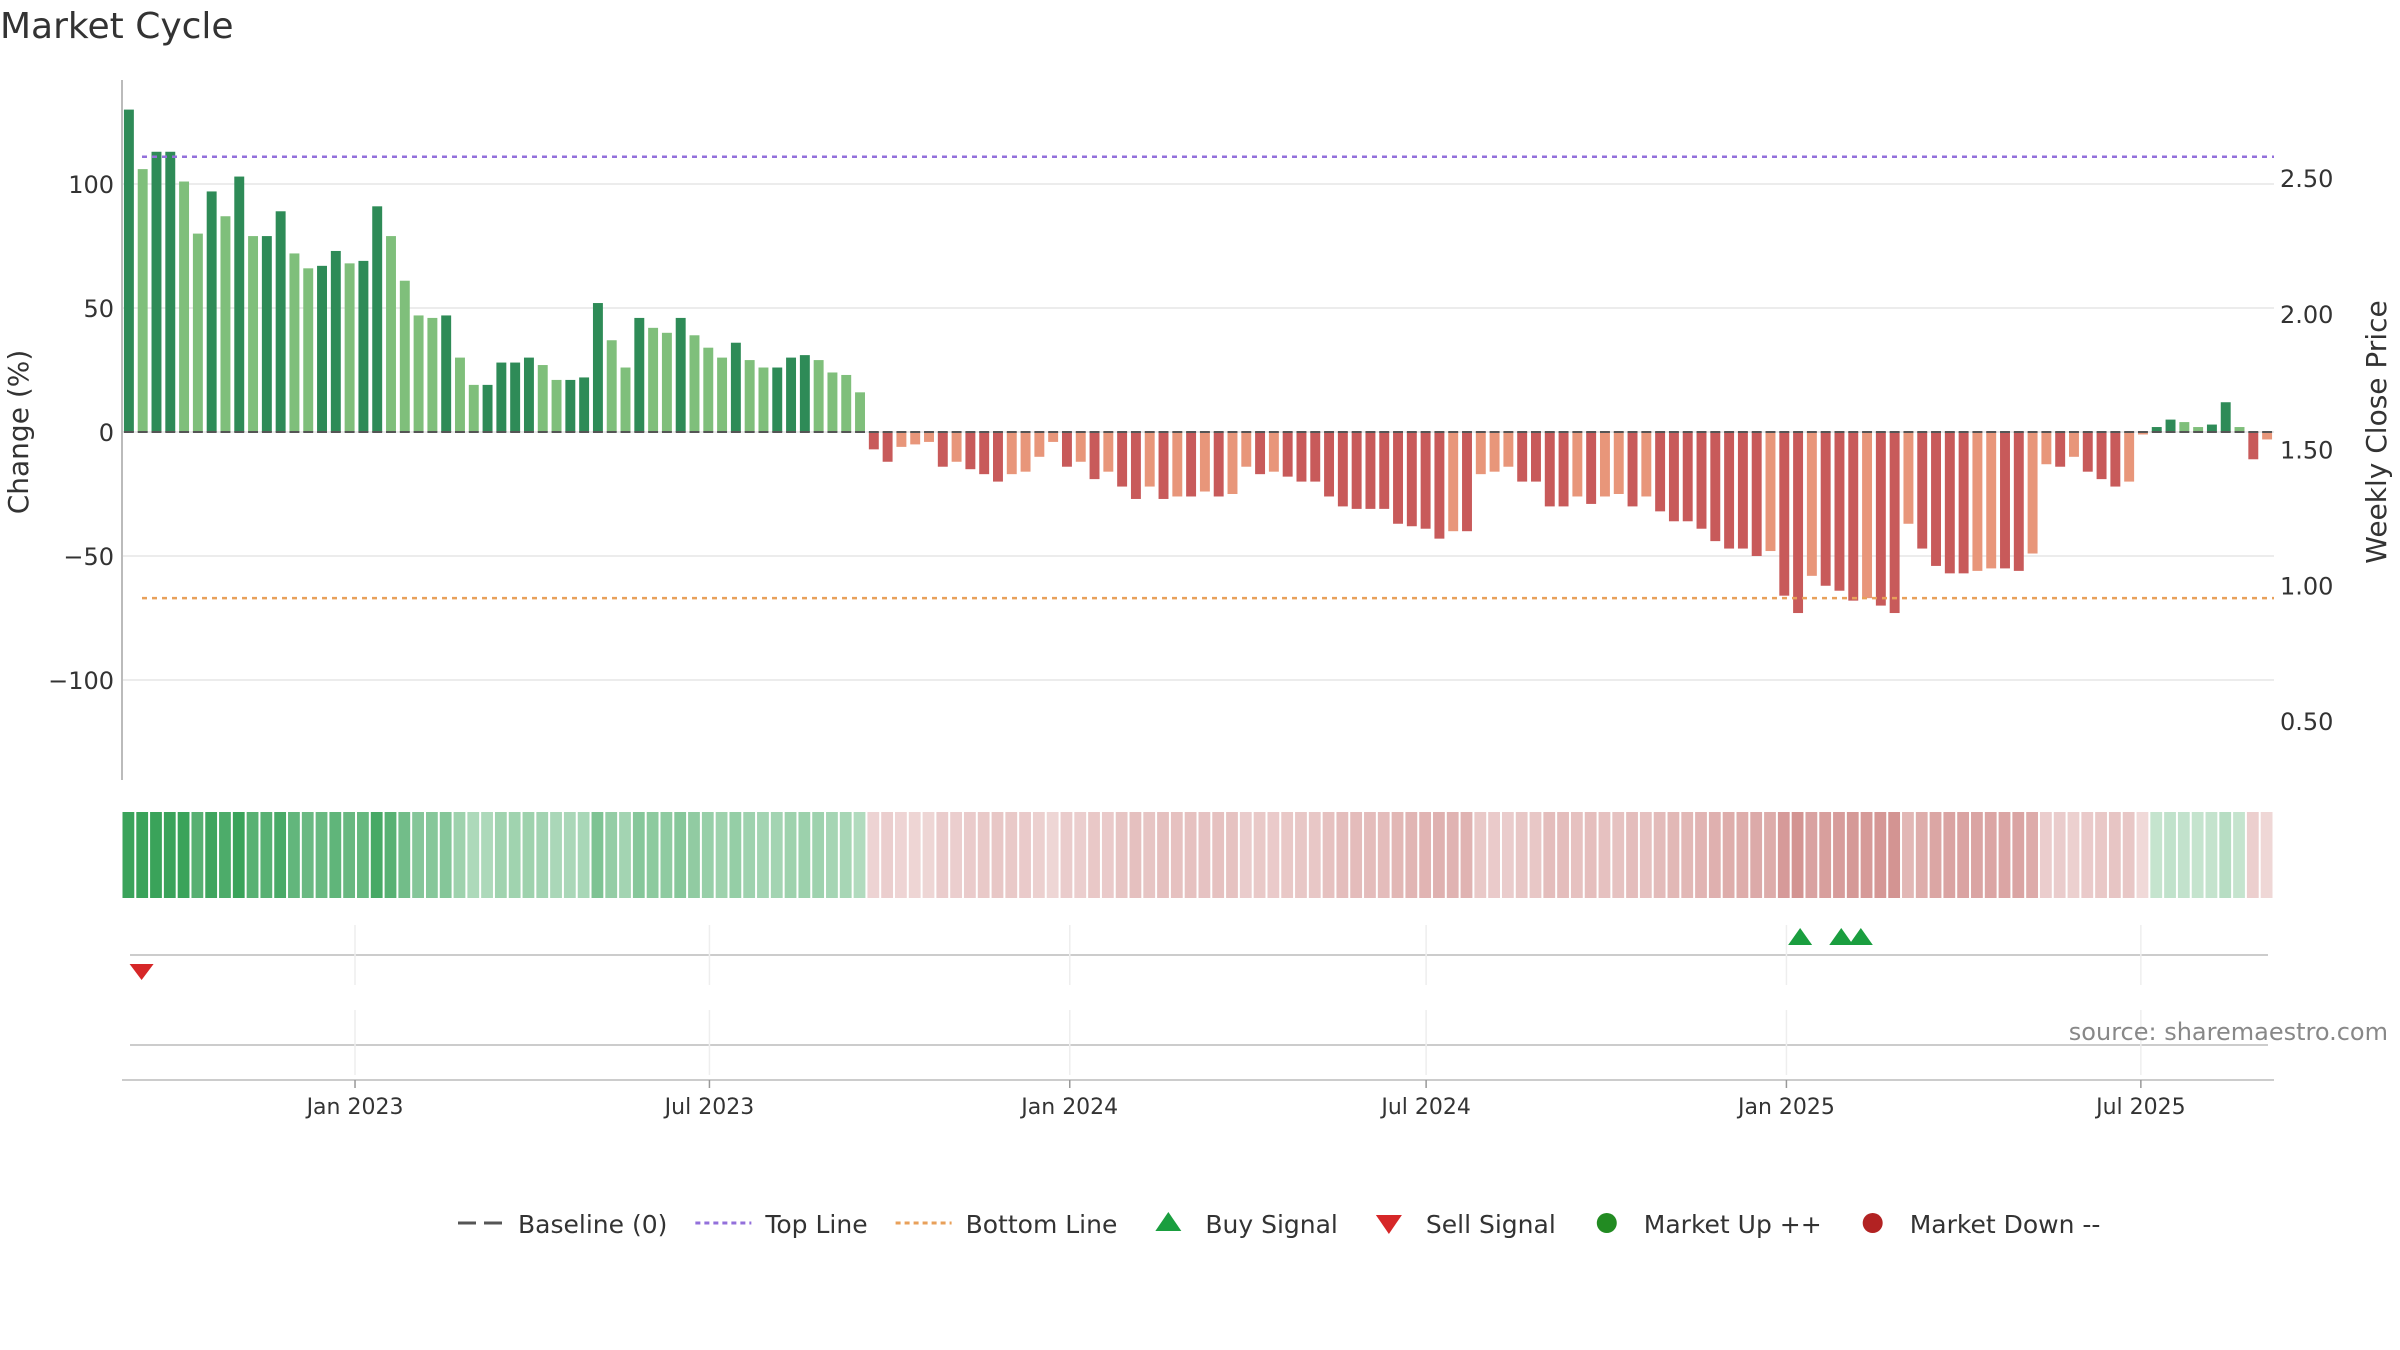 The height and width of the screenshot is (1350, 2400). I want to click on x-tick-label: Jul 2025, so click(2140, 1107).